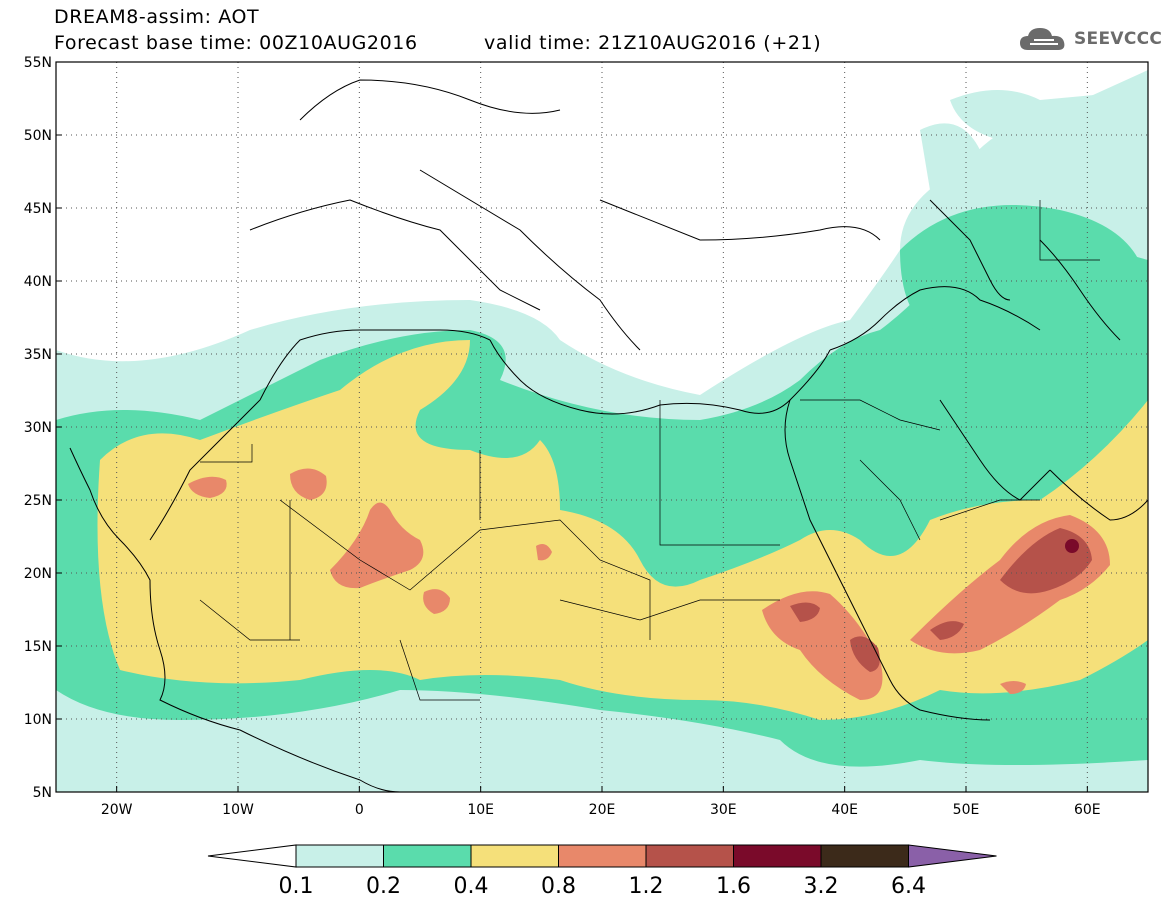 Image resolution: width=1165 pixels, height=905 pixels. What do you see at coordinates (653, 43) in the screenshot?
I see `valid-time: valid time: 21Z10AUG2016 (+21)` at bounding box center [653, 43].